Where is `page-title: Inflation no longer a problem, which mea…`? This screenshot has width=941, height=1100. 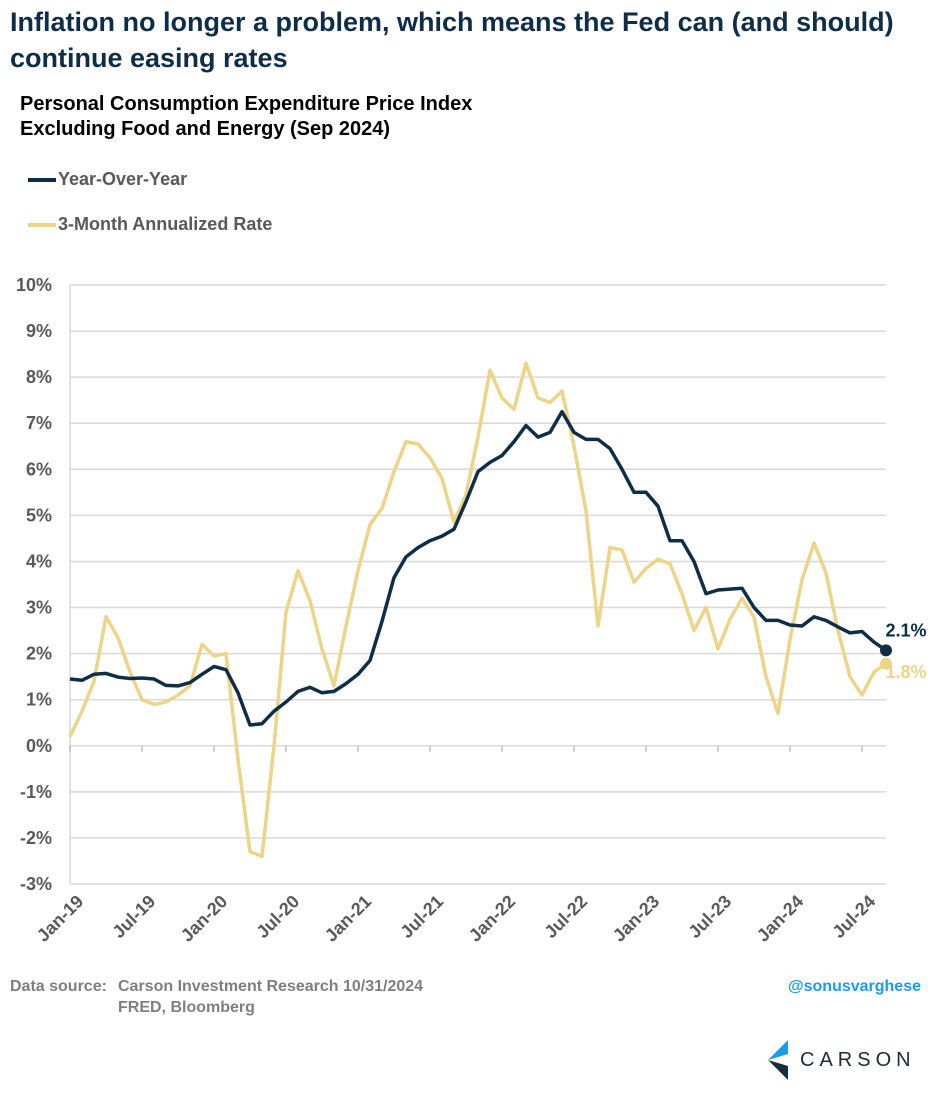
page-title: Inflation no longer a problem, which mea… is located at coordinates (452, 40).